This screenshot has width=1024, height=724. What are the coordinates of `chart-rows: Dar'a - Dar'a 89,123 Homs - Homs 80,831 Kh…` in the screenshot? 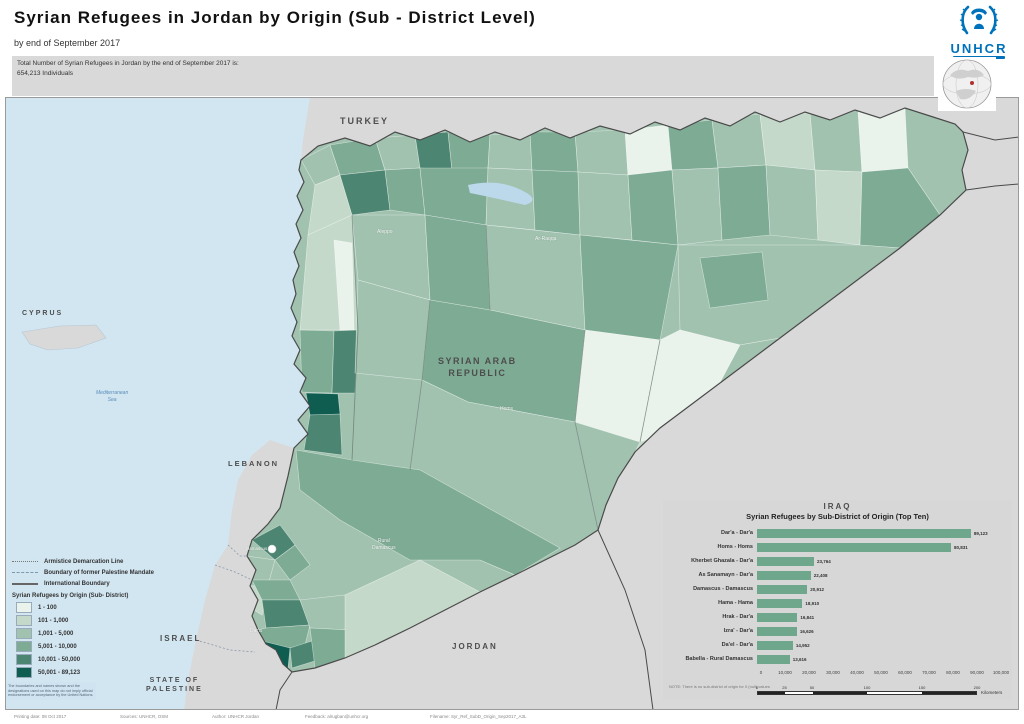 It's located at (837, 596).